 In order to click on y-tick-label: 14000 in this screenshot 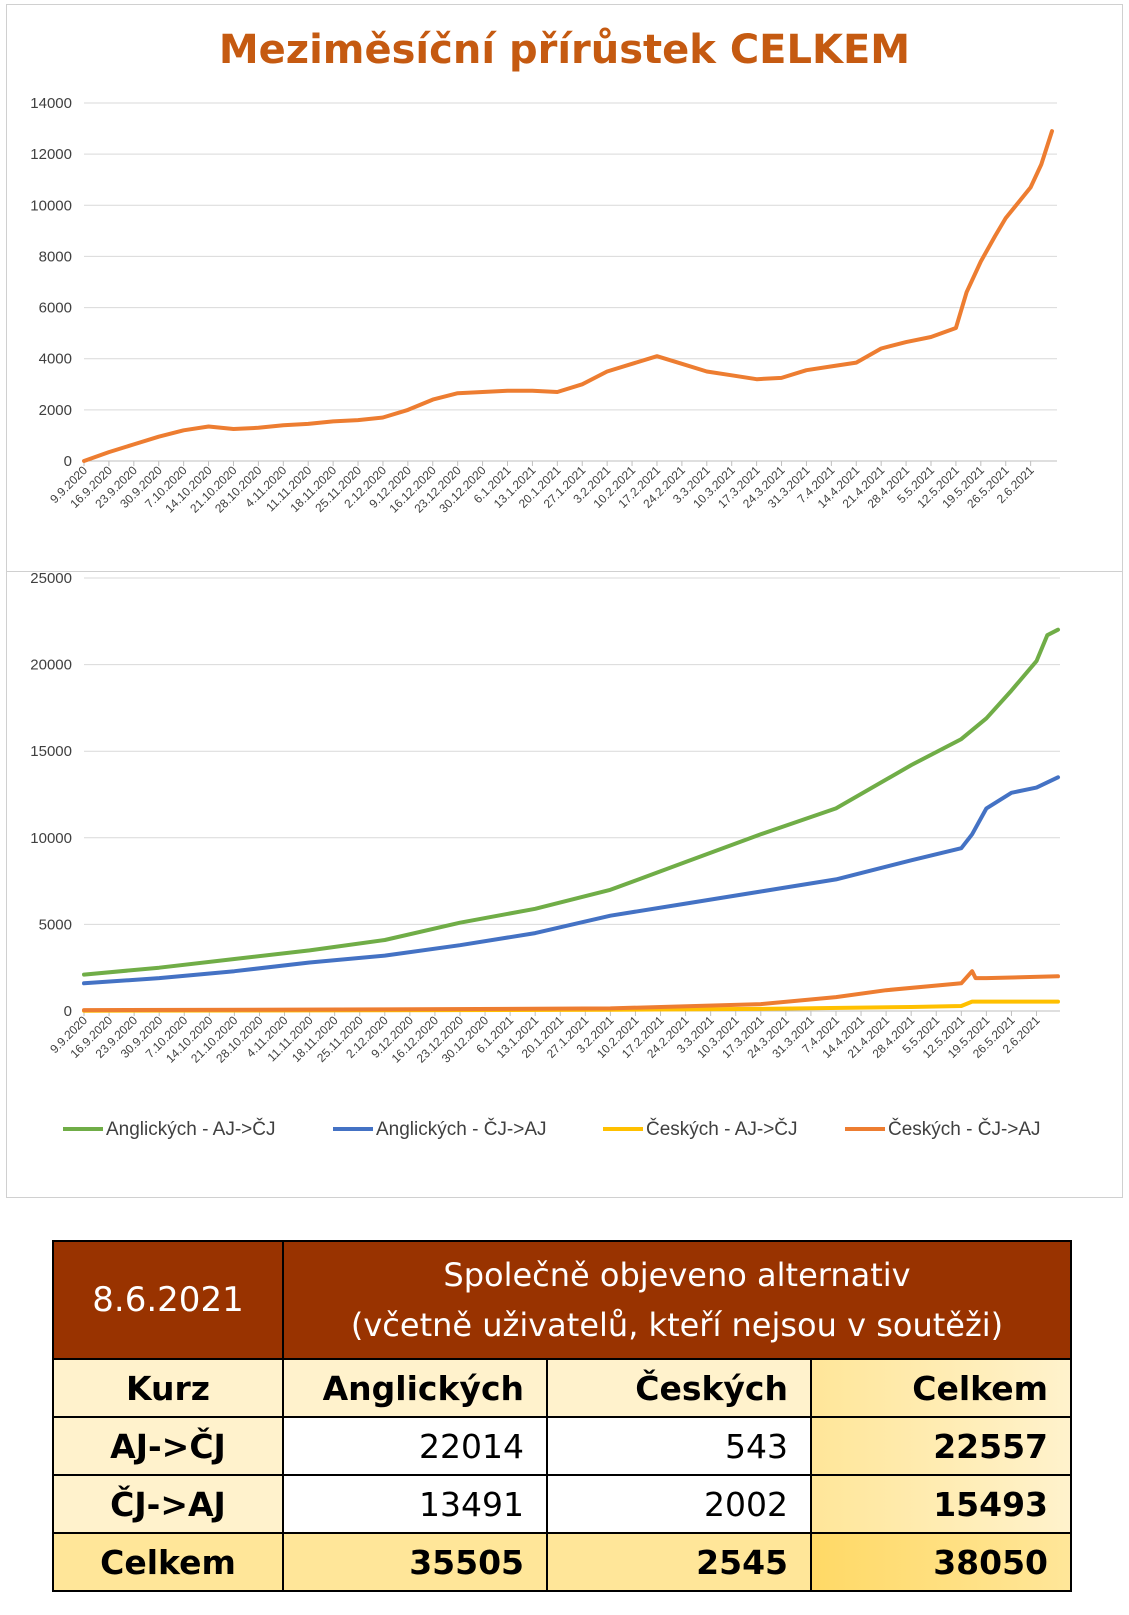, I will do `click(51, 103)`.